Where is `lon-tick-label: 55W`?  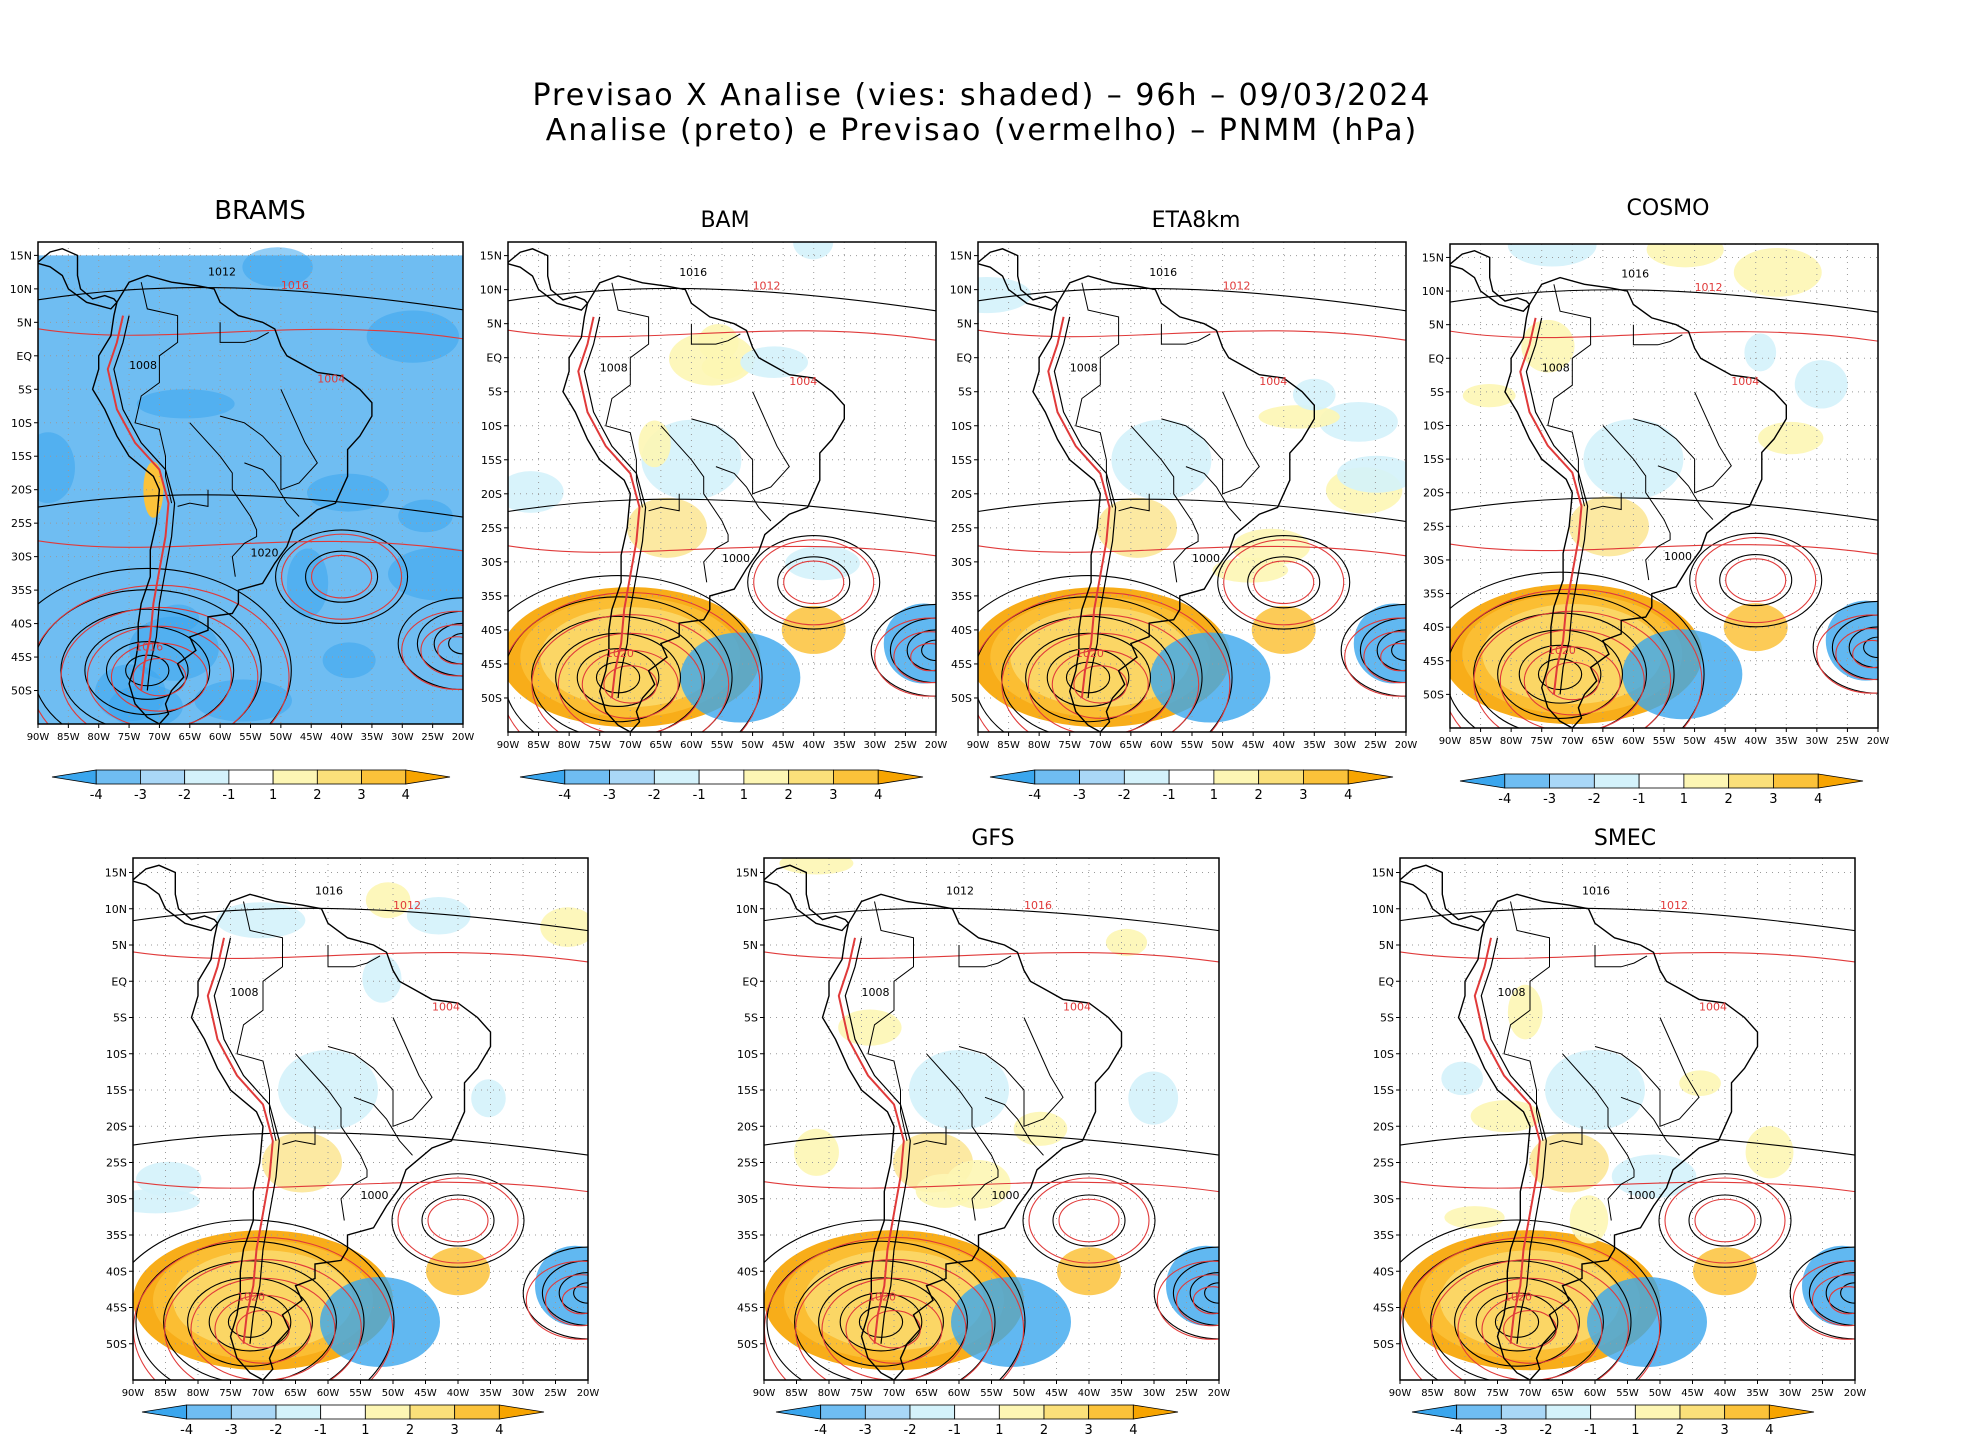
lon-tick-label: 55W is located at coordinates (250, 737).